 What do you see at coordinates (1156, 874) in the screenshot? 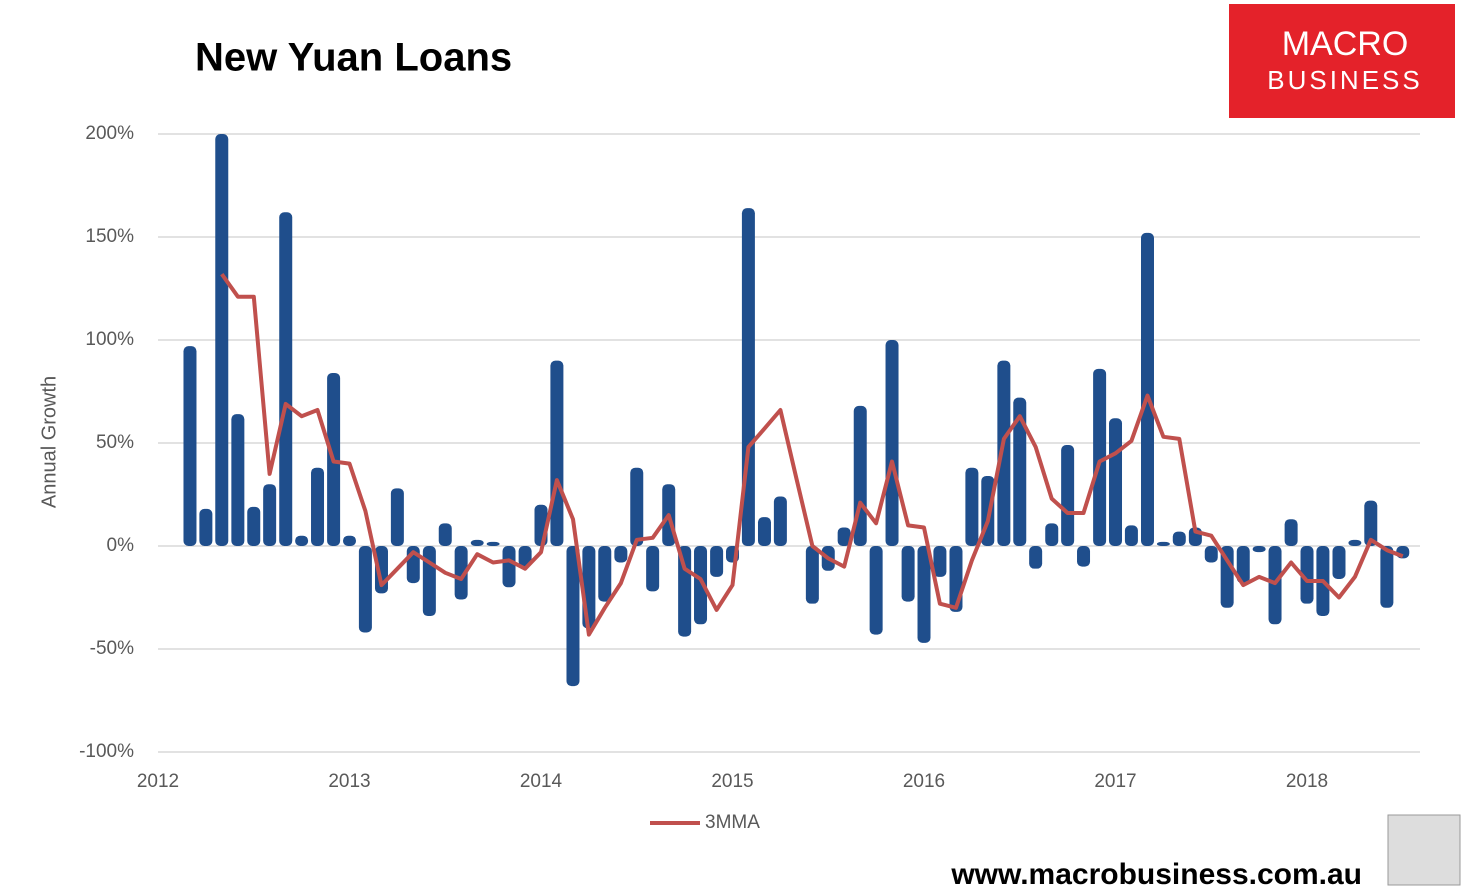
I see `footer-url: www.macrobusiness.com.au` at bounding box center [1156, 874].